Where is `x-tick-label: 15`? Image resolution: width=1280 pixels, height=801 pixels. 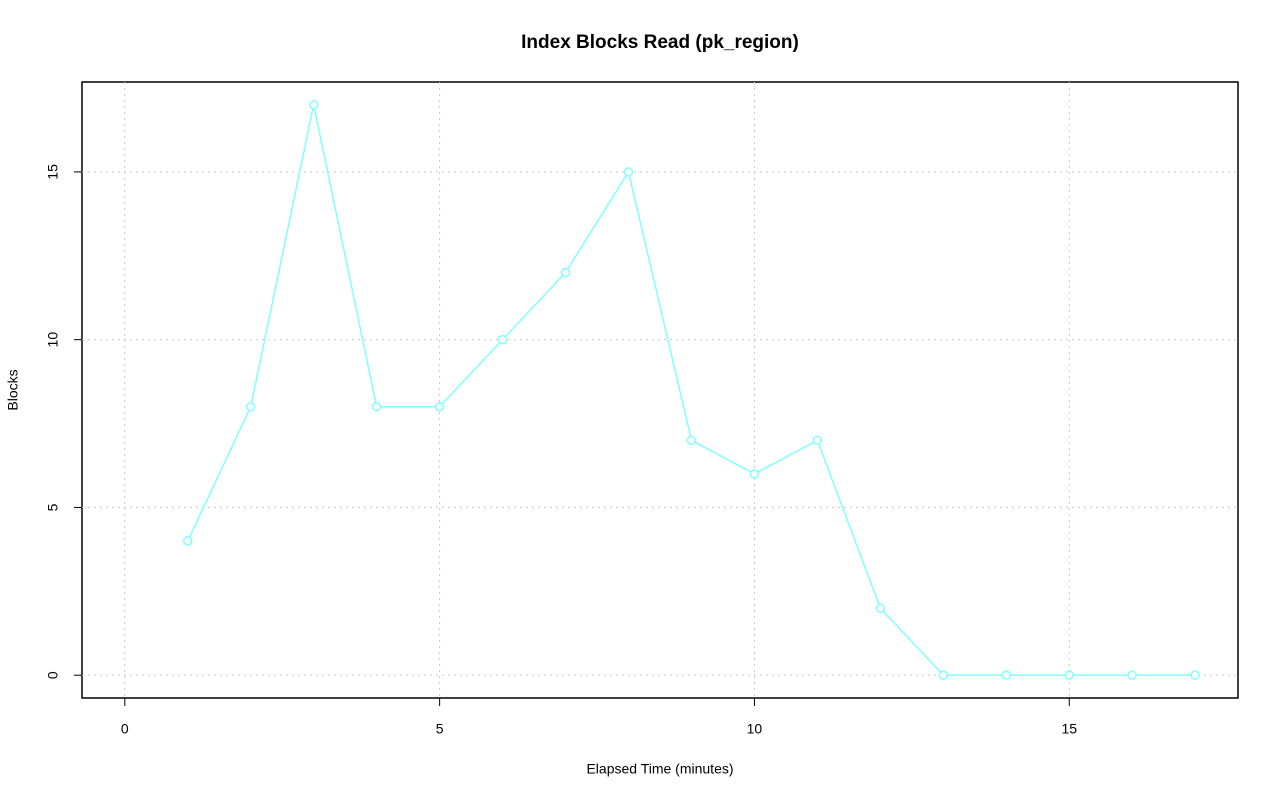 x-tick-label: 15 is located at coordinates (1069, 729).